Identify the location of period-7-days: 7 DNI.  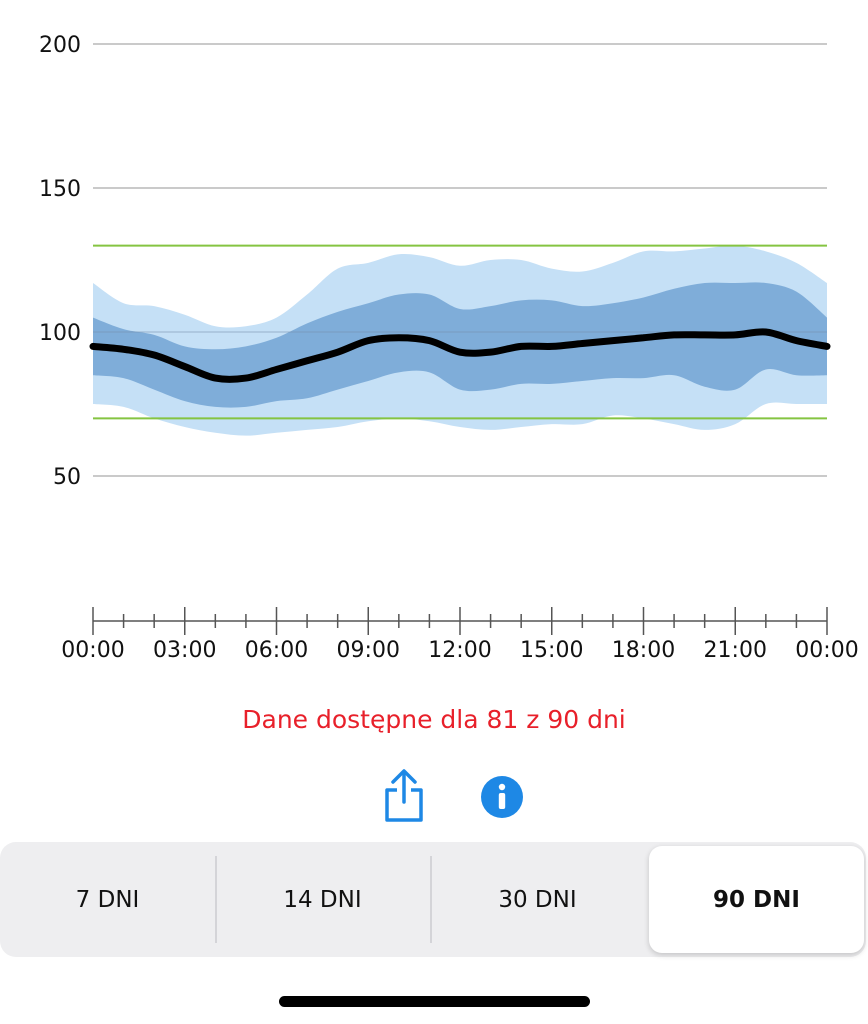
(107, 899).